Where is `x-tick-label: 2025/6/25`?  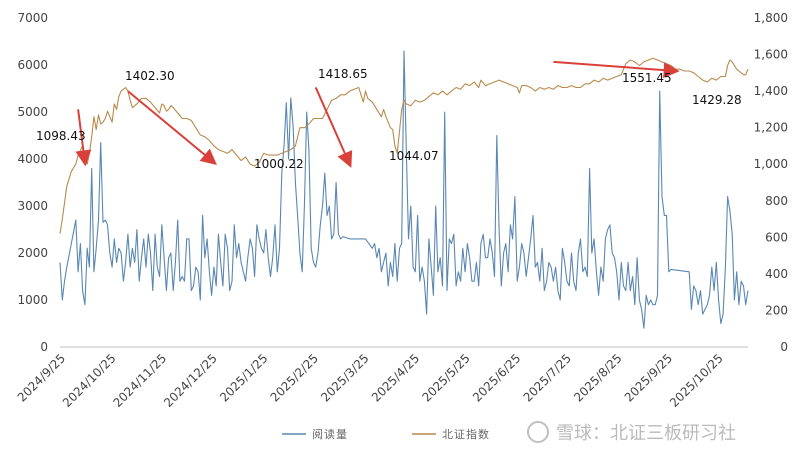
x-tick-label: 2025/6/25 is located at coordinates (496, 377).